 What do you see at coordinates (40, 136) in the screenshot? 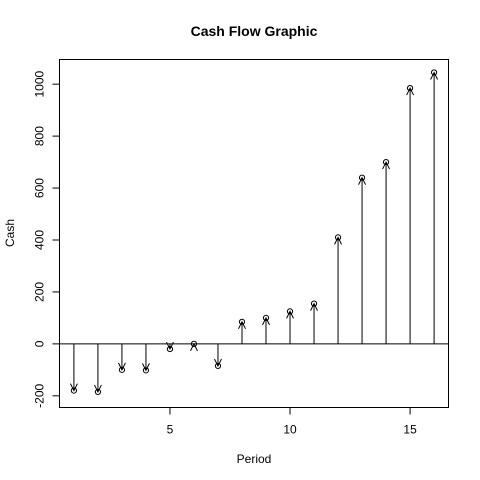
I see `y-tick-label: 800` at bounding box center [40, 136].